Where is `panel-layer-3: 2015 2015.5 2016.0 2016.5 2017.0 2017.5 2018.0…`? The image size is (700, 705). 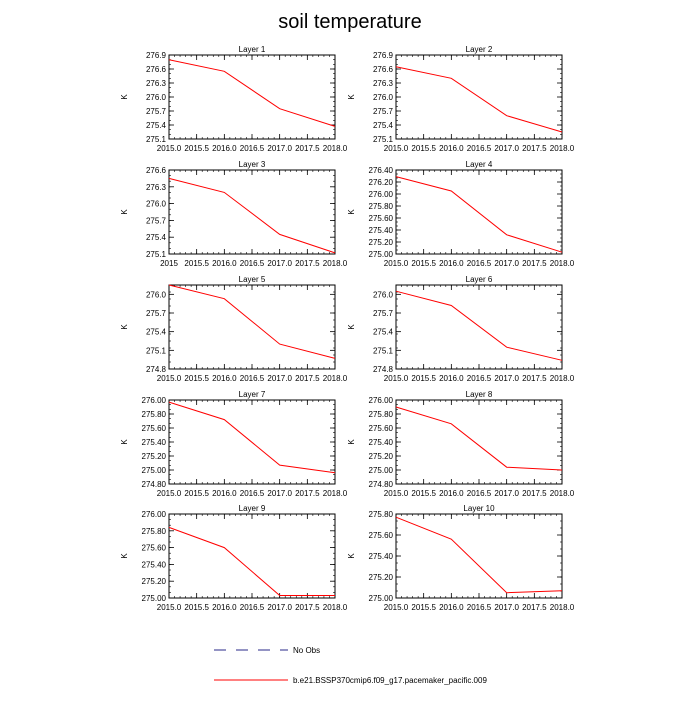
panel-layer-3: 2015 2015.5 2016.0 2016.5 2017.0 2017.5 2018.0… is located at coordinates (234, 214).